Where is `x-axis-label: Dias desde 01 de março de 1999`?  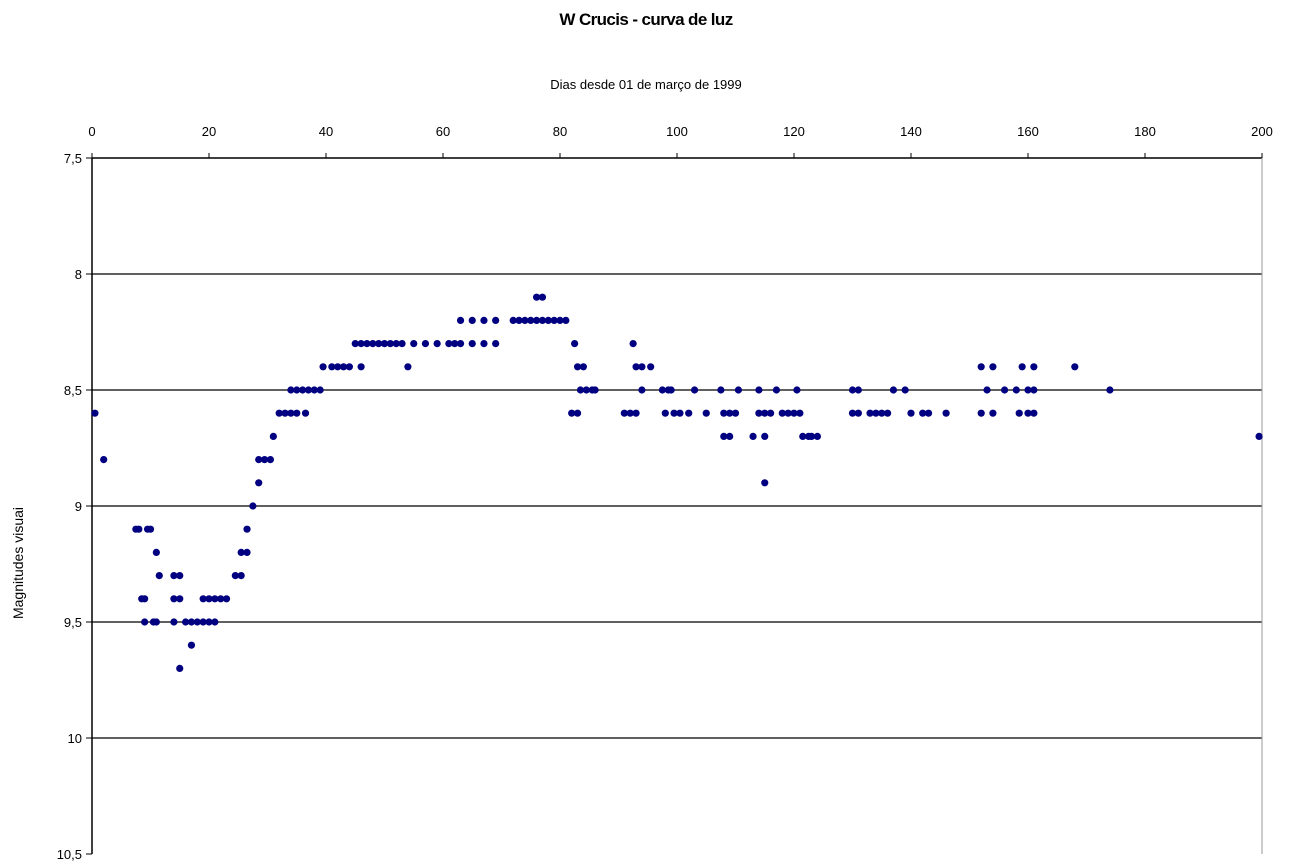
x-axis-label: Dias desde 01 de março de 1999 is located at coordinates (646, 84).